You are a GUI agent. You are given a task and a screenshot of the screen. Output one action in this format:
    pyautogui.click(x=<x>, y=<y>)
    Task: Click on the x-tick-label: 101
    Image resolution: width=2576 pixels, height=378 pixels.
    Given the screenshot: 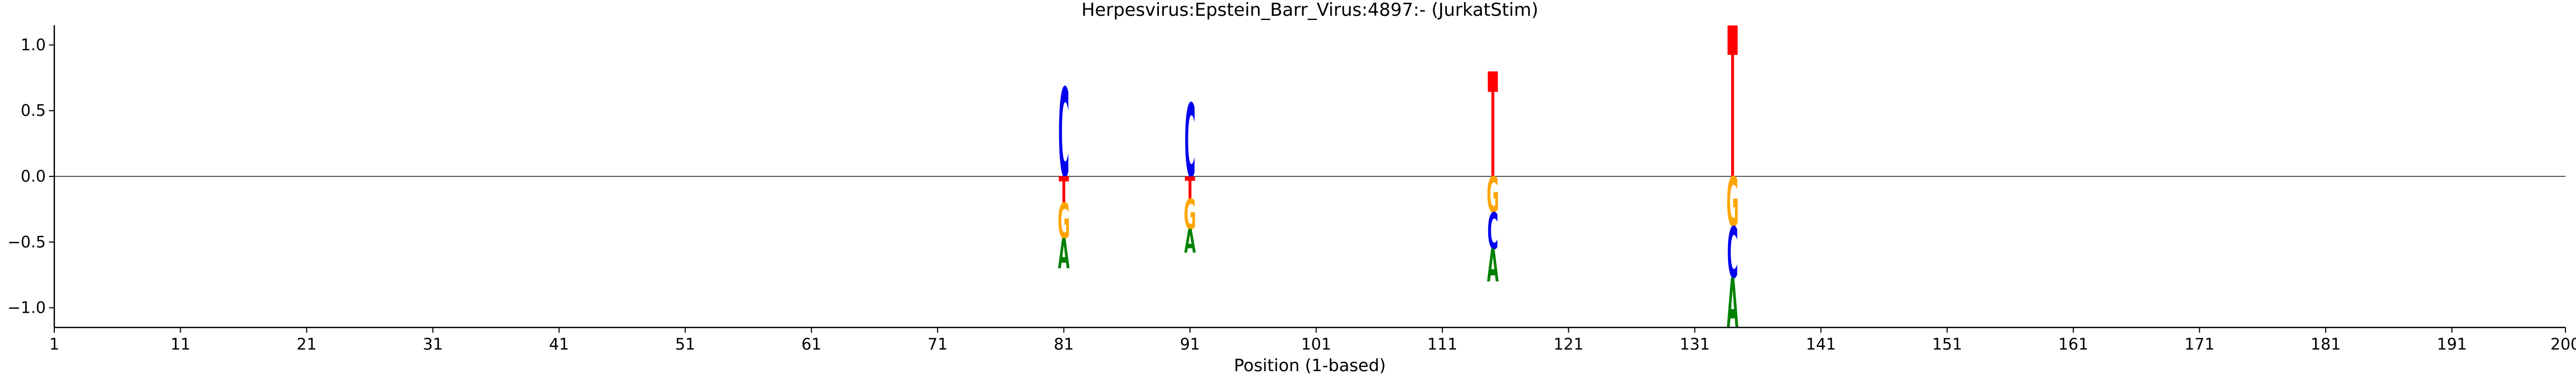 What is the action you would take?
    pyautogui.click(x=1316, y=344)
    